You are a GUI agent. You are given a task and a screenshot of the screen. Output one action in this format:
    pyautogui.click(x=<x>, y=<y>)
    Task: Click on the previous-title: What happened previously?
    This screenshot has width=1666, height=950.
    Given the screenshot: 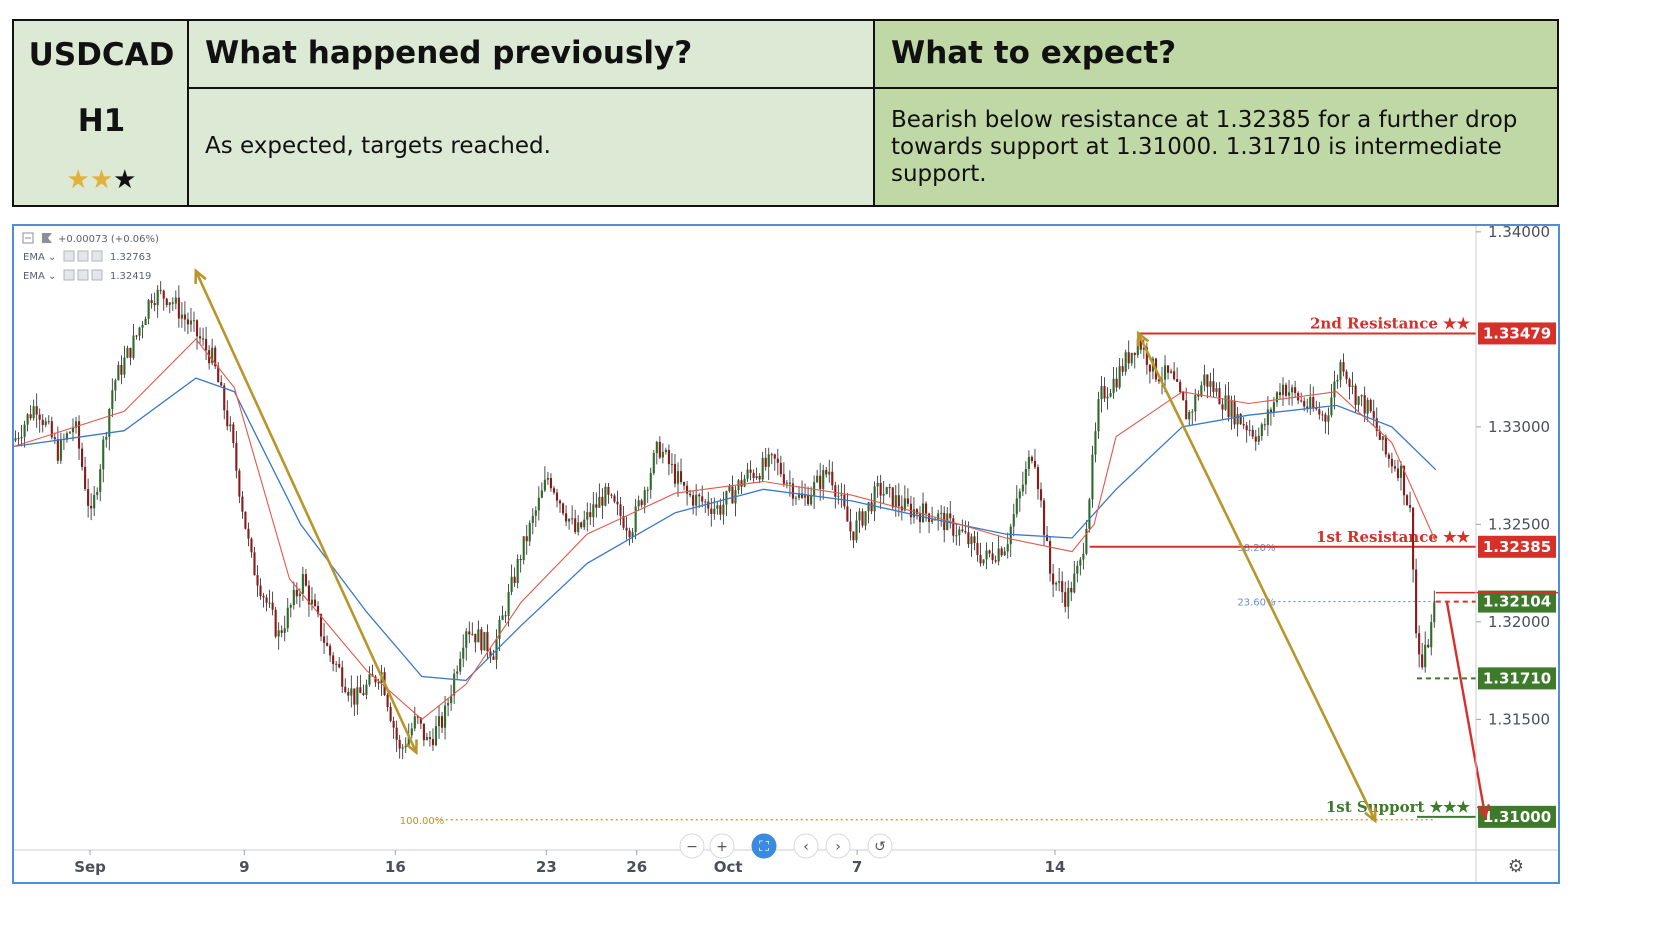 What is the action you would take?
    pyautogui.click(x=449, y=53)
    